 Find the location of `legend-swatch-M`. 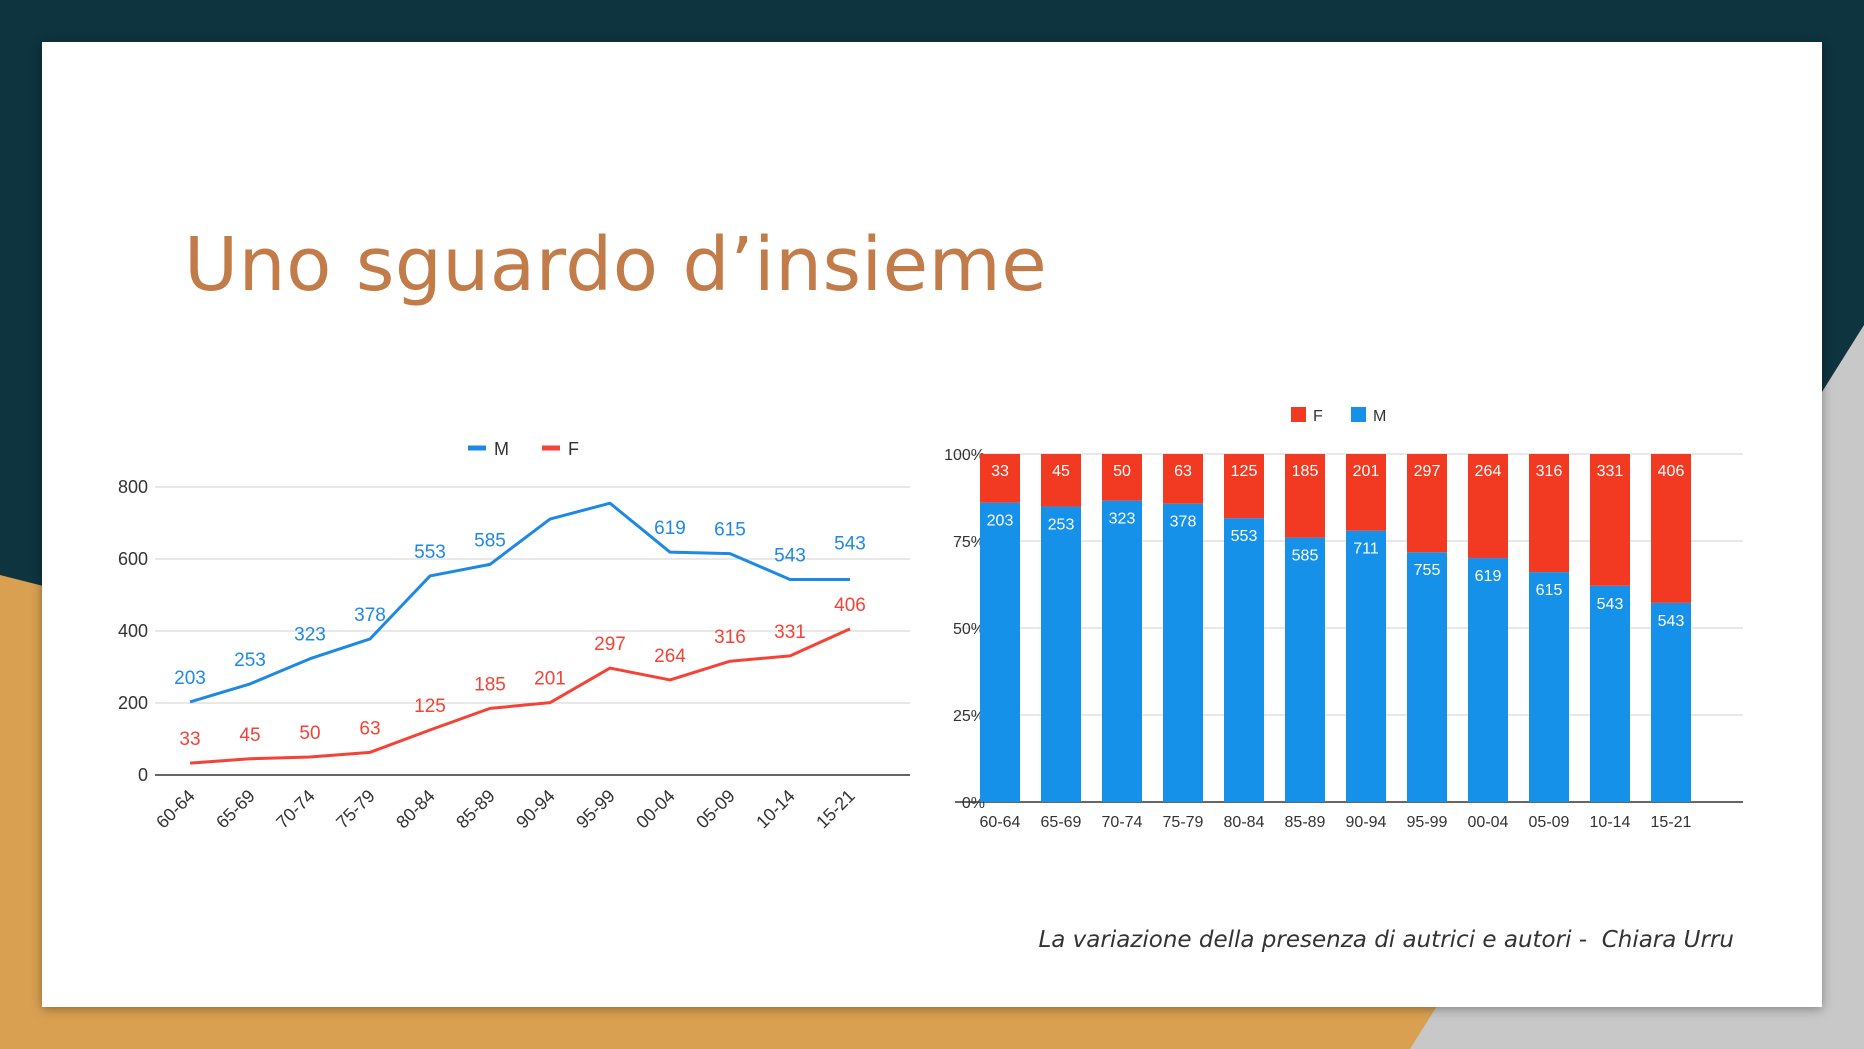

legend-swatch-M is located at coordinates (1358, 414).